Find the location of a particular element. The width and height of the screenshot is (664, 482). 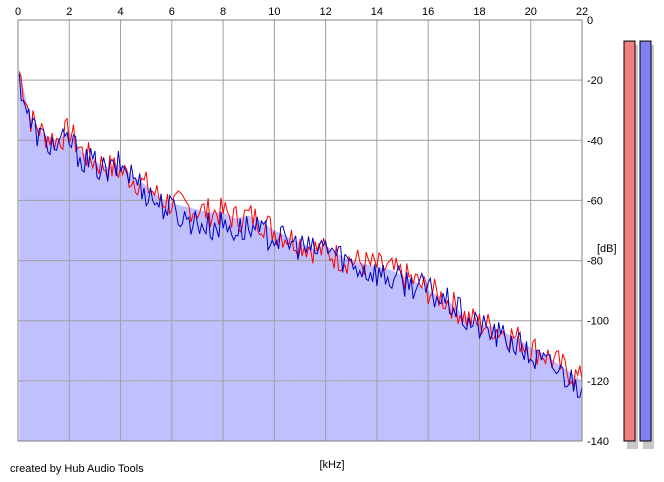

x-tick-label: 0 is located at coordinates (18, 12).